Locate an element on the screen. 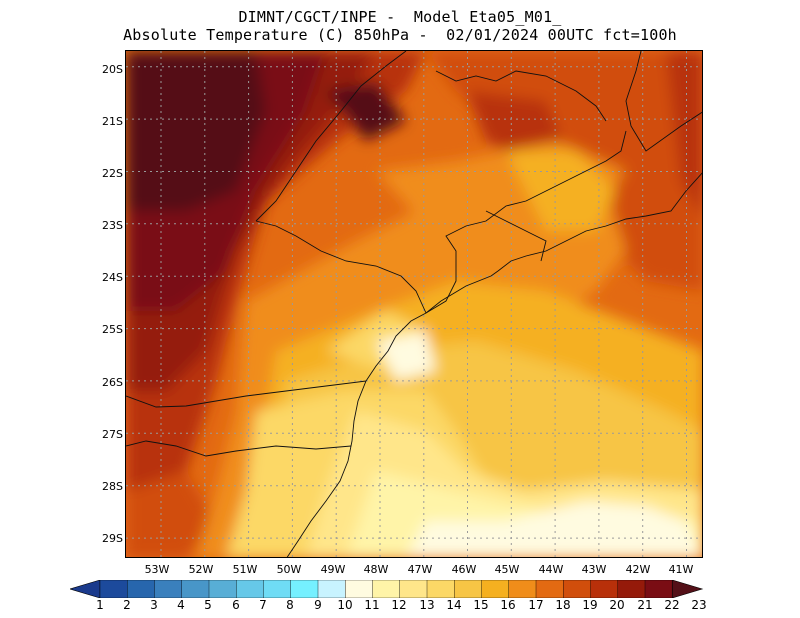 The width and height of the screenshot is (800, 618). colorbar-label-17: 17 is located at coordinates (536, 605).